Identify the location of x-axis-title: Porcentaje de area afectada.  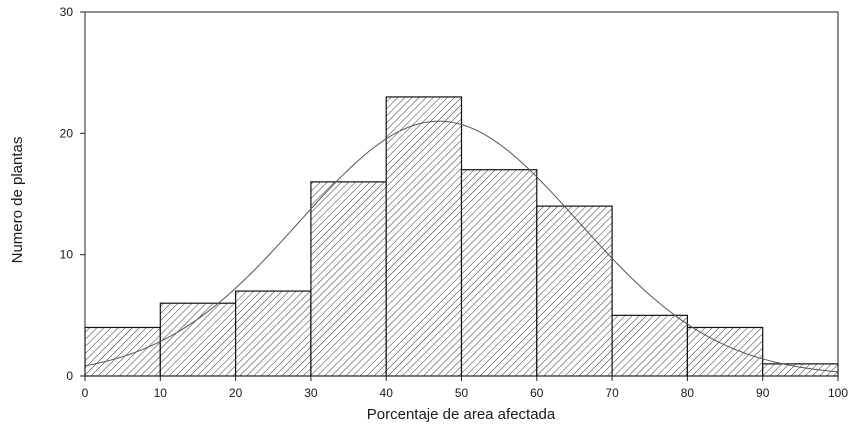
(461, 414).